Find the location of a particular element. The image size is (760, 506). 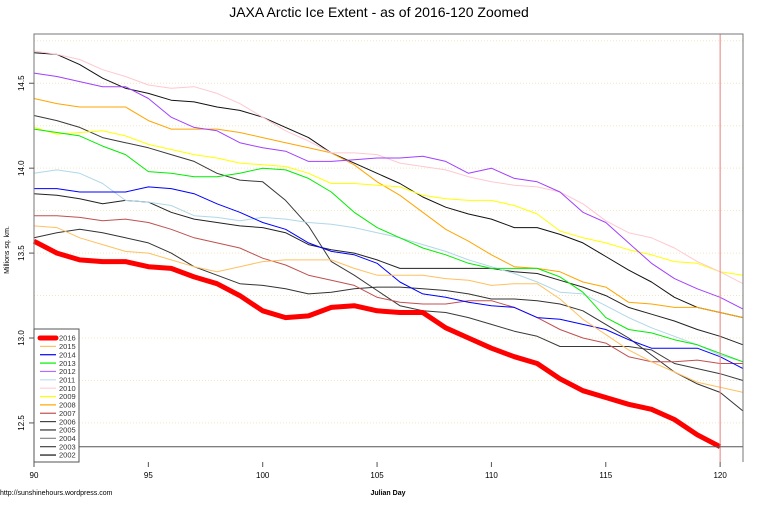

x-tick-label: 95 is located at coordinates (148, 475).